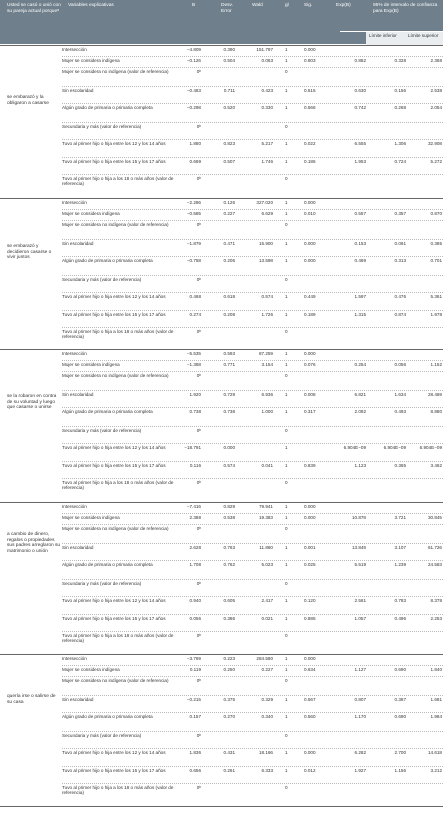 The image size is (443, 814). What do you see at coordinates (193, 506) in the screenshot?
I see `cell-b: −7.416` at bounding box center [193, 506].